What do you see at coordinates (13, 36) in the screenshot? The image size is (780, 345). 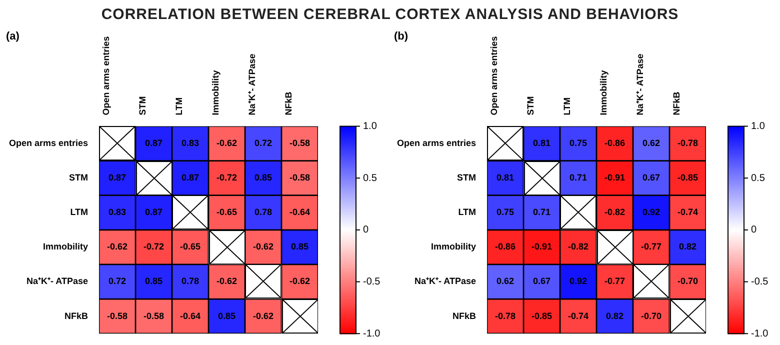 I see `chart-subtitle: (a)` at bounding box center [13, 36].